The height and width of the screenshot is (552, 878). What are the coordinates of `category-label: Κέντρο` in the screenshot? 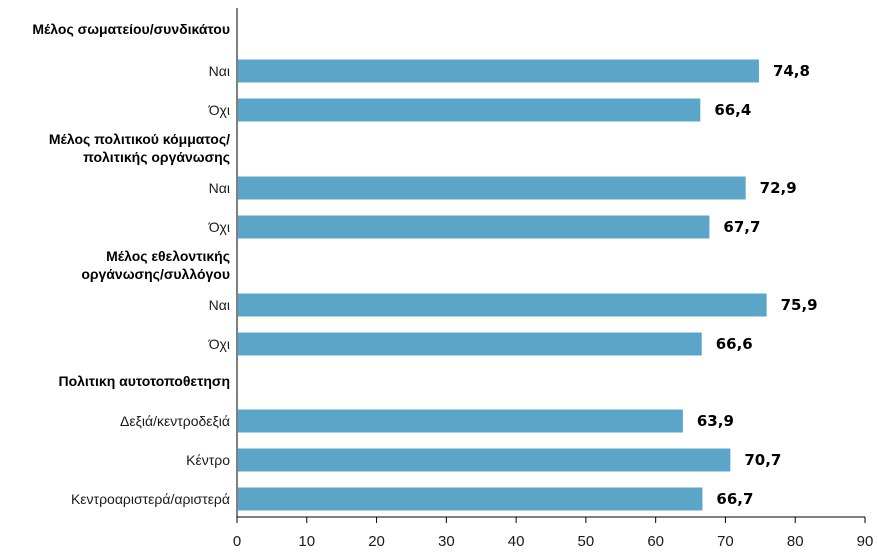 It's located at (208, 460).